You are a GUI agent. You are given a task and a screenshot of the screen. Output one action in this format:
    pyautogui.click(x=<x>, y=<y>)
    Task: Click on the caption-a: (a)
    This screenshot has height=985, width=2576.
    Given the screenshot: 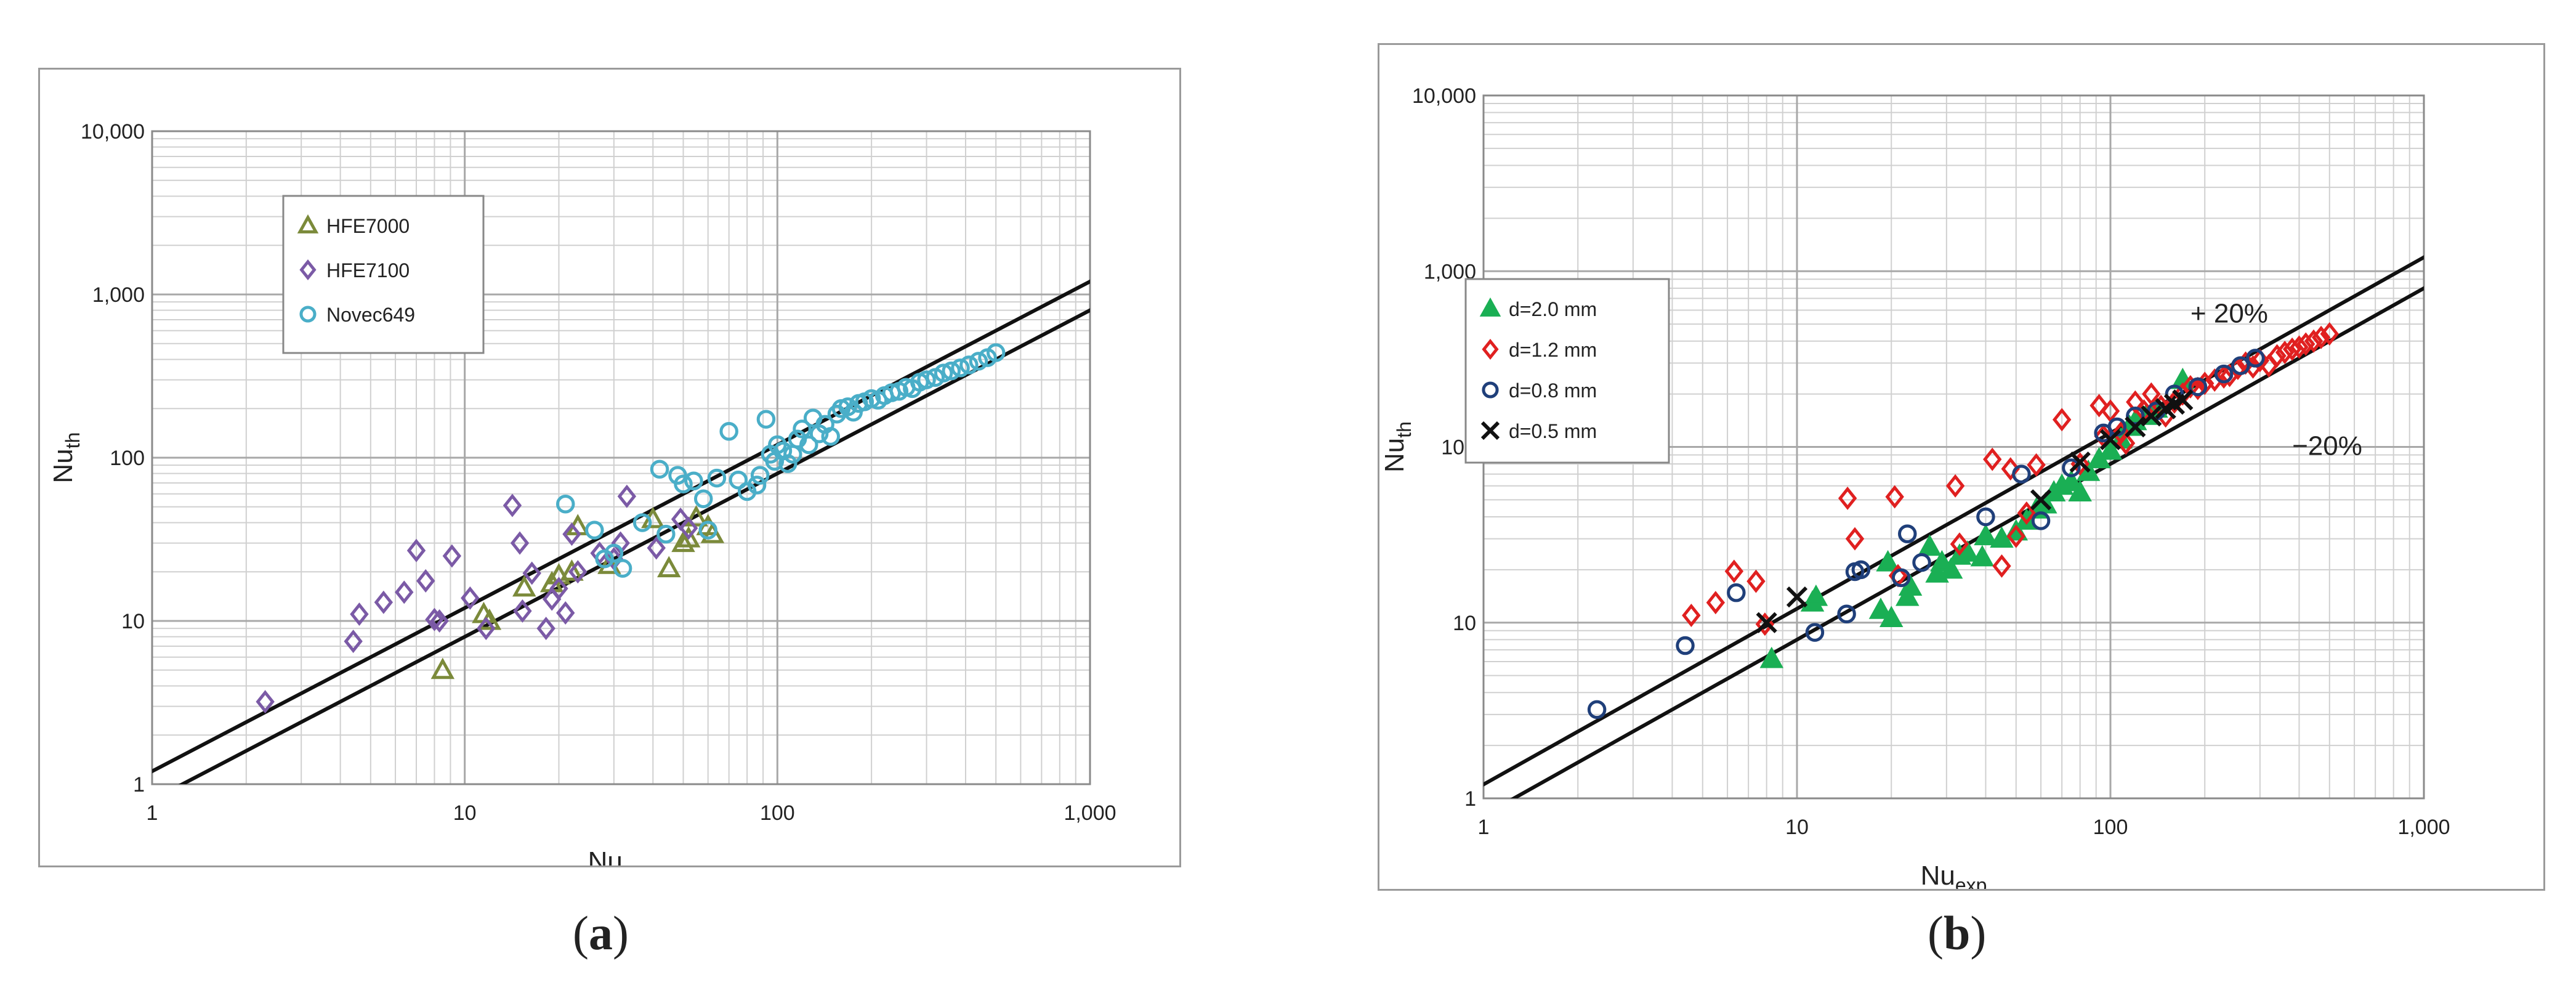 What is the action you would take?
    pyautogui.click(x=601, y=933)
    